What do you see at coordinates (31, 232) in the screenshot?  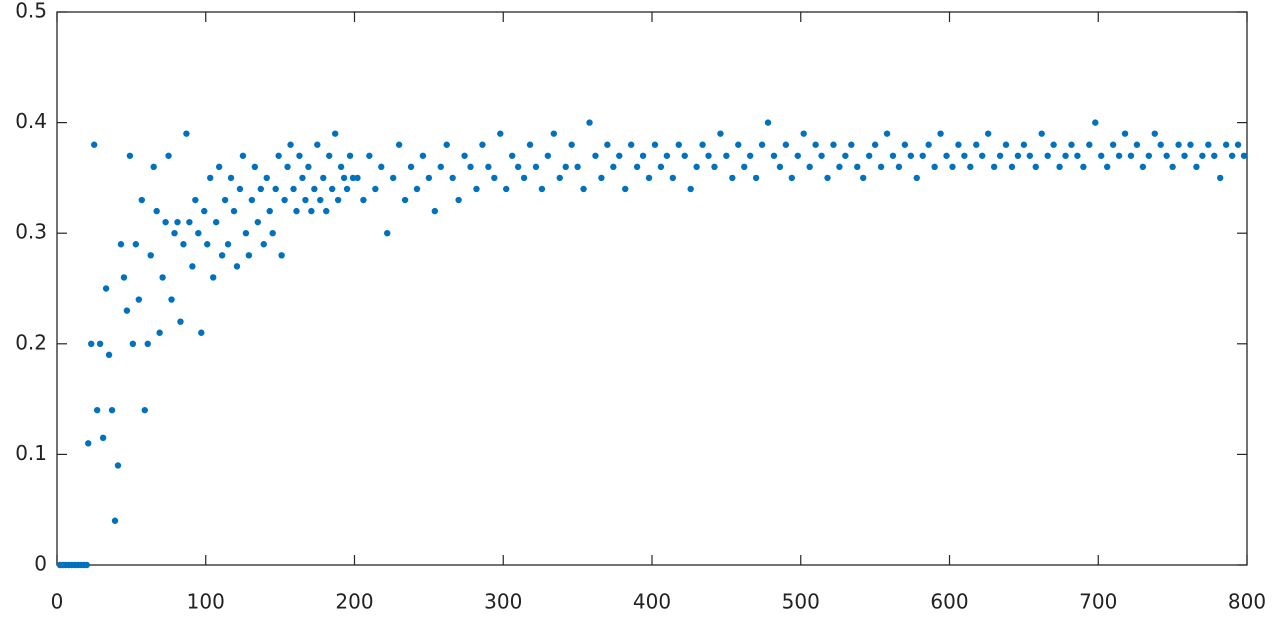 I see `y-tick-label: 0.3` at bounding box center [31, 232].